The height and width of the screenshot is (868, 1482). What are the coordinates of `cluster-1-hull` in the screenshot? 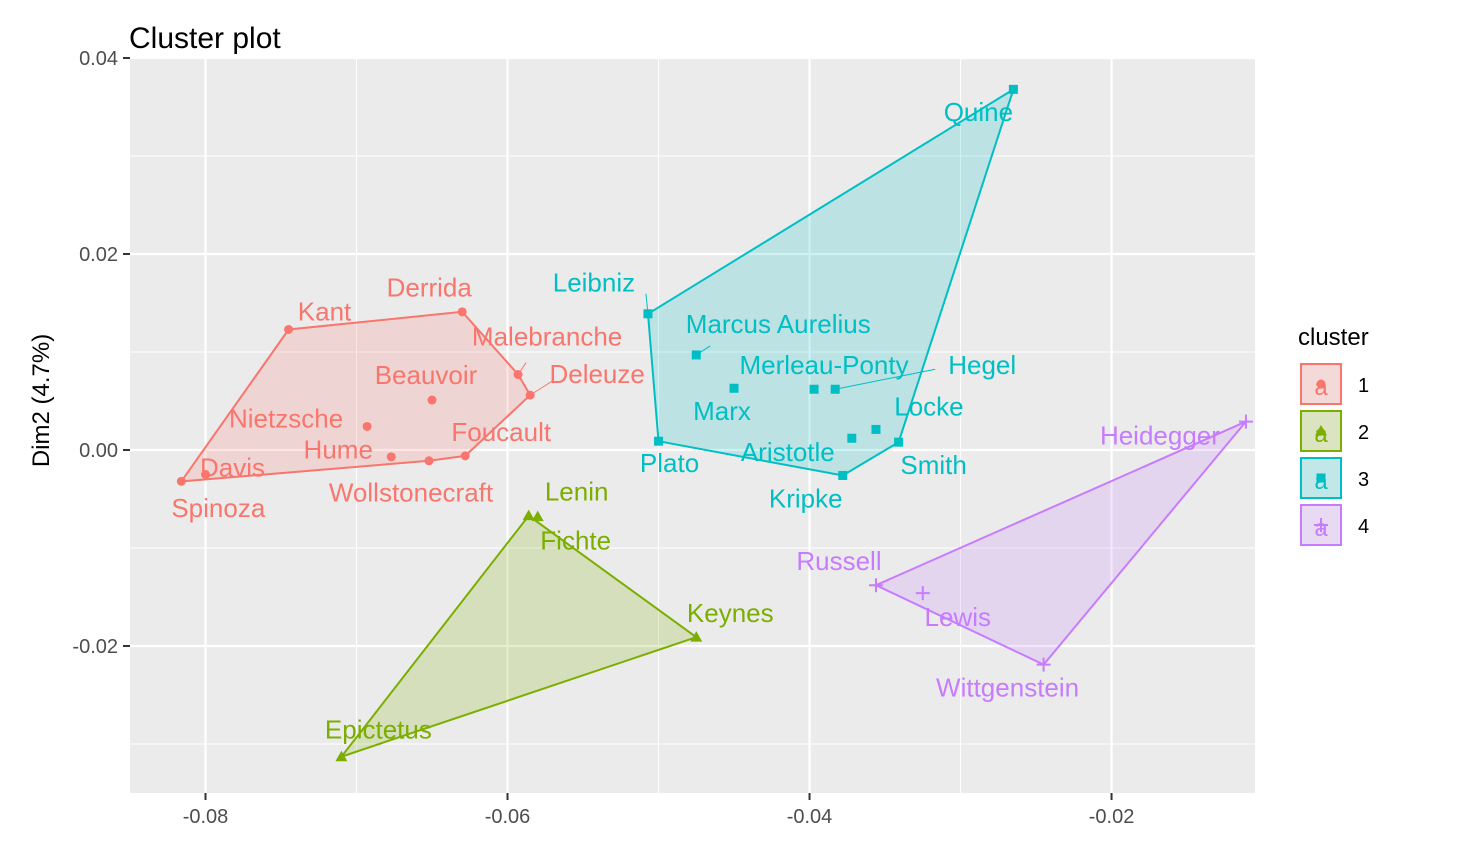 It's located at (355, 396).